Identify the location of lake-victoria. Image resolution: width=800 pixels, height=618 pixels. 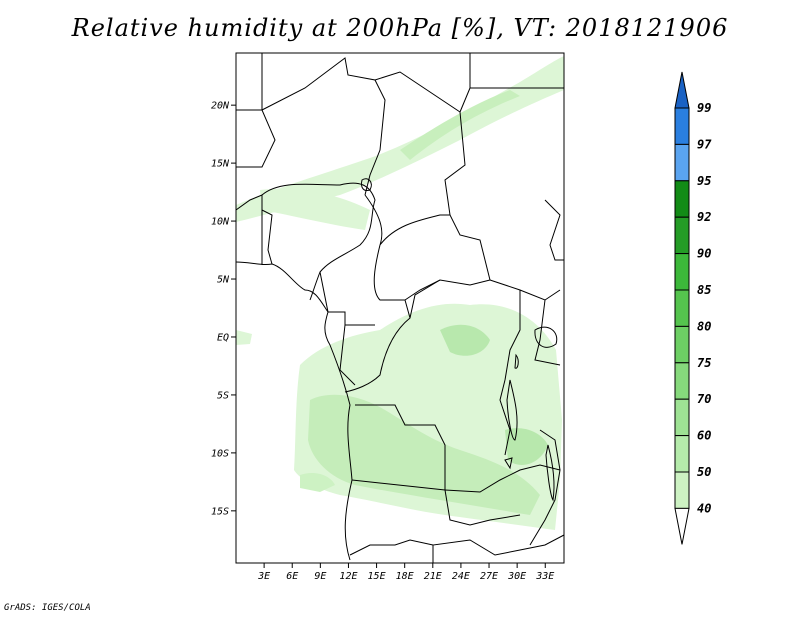
(546, 337).